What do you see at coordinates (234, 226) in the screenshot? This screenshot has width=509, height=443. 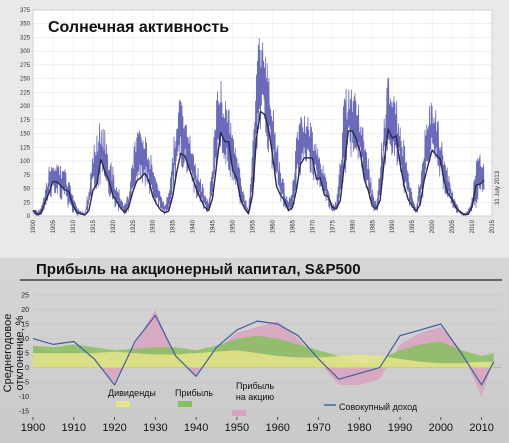 I see `solar-x-tick-label: 1950` at bounding box center [234, 226].